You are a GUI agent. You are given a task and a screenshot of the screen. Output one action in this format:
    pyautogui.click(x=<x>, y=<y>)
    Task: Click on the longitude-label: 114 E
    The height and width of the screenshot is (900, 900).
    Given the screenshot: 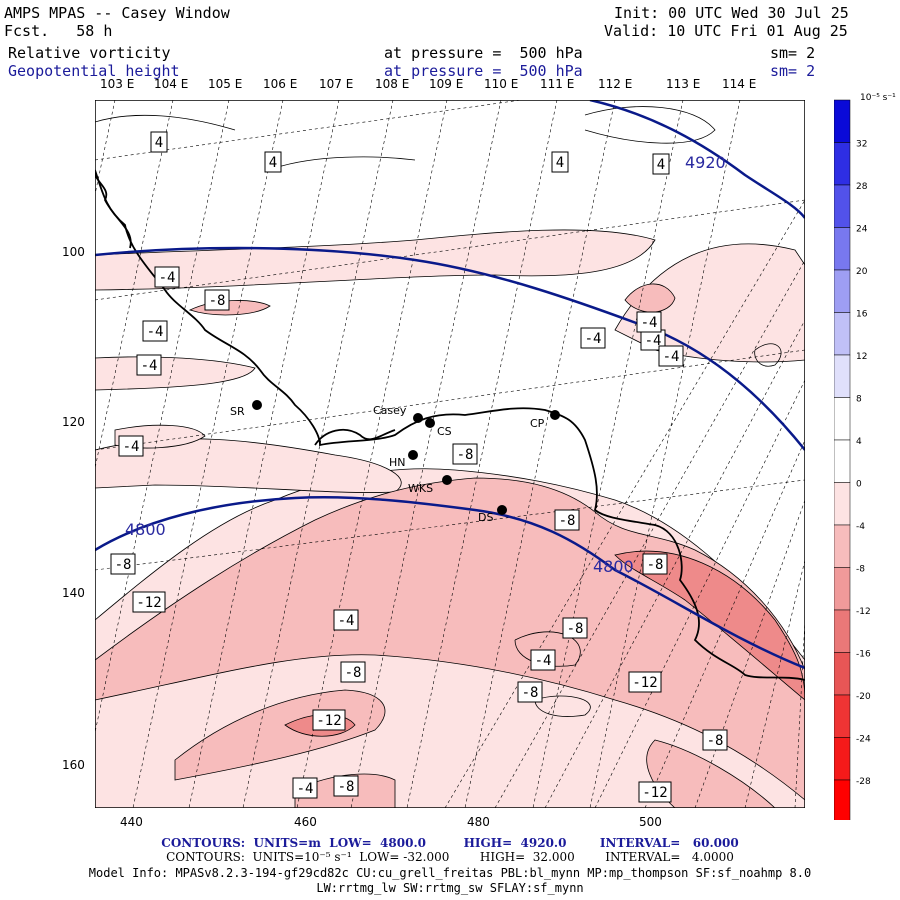 What is the action you would take?
    pyautogui.click(x=739, y=84)
    